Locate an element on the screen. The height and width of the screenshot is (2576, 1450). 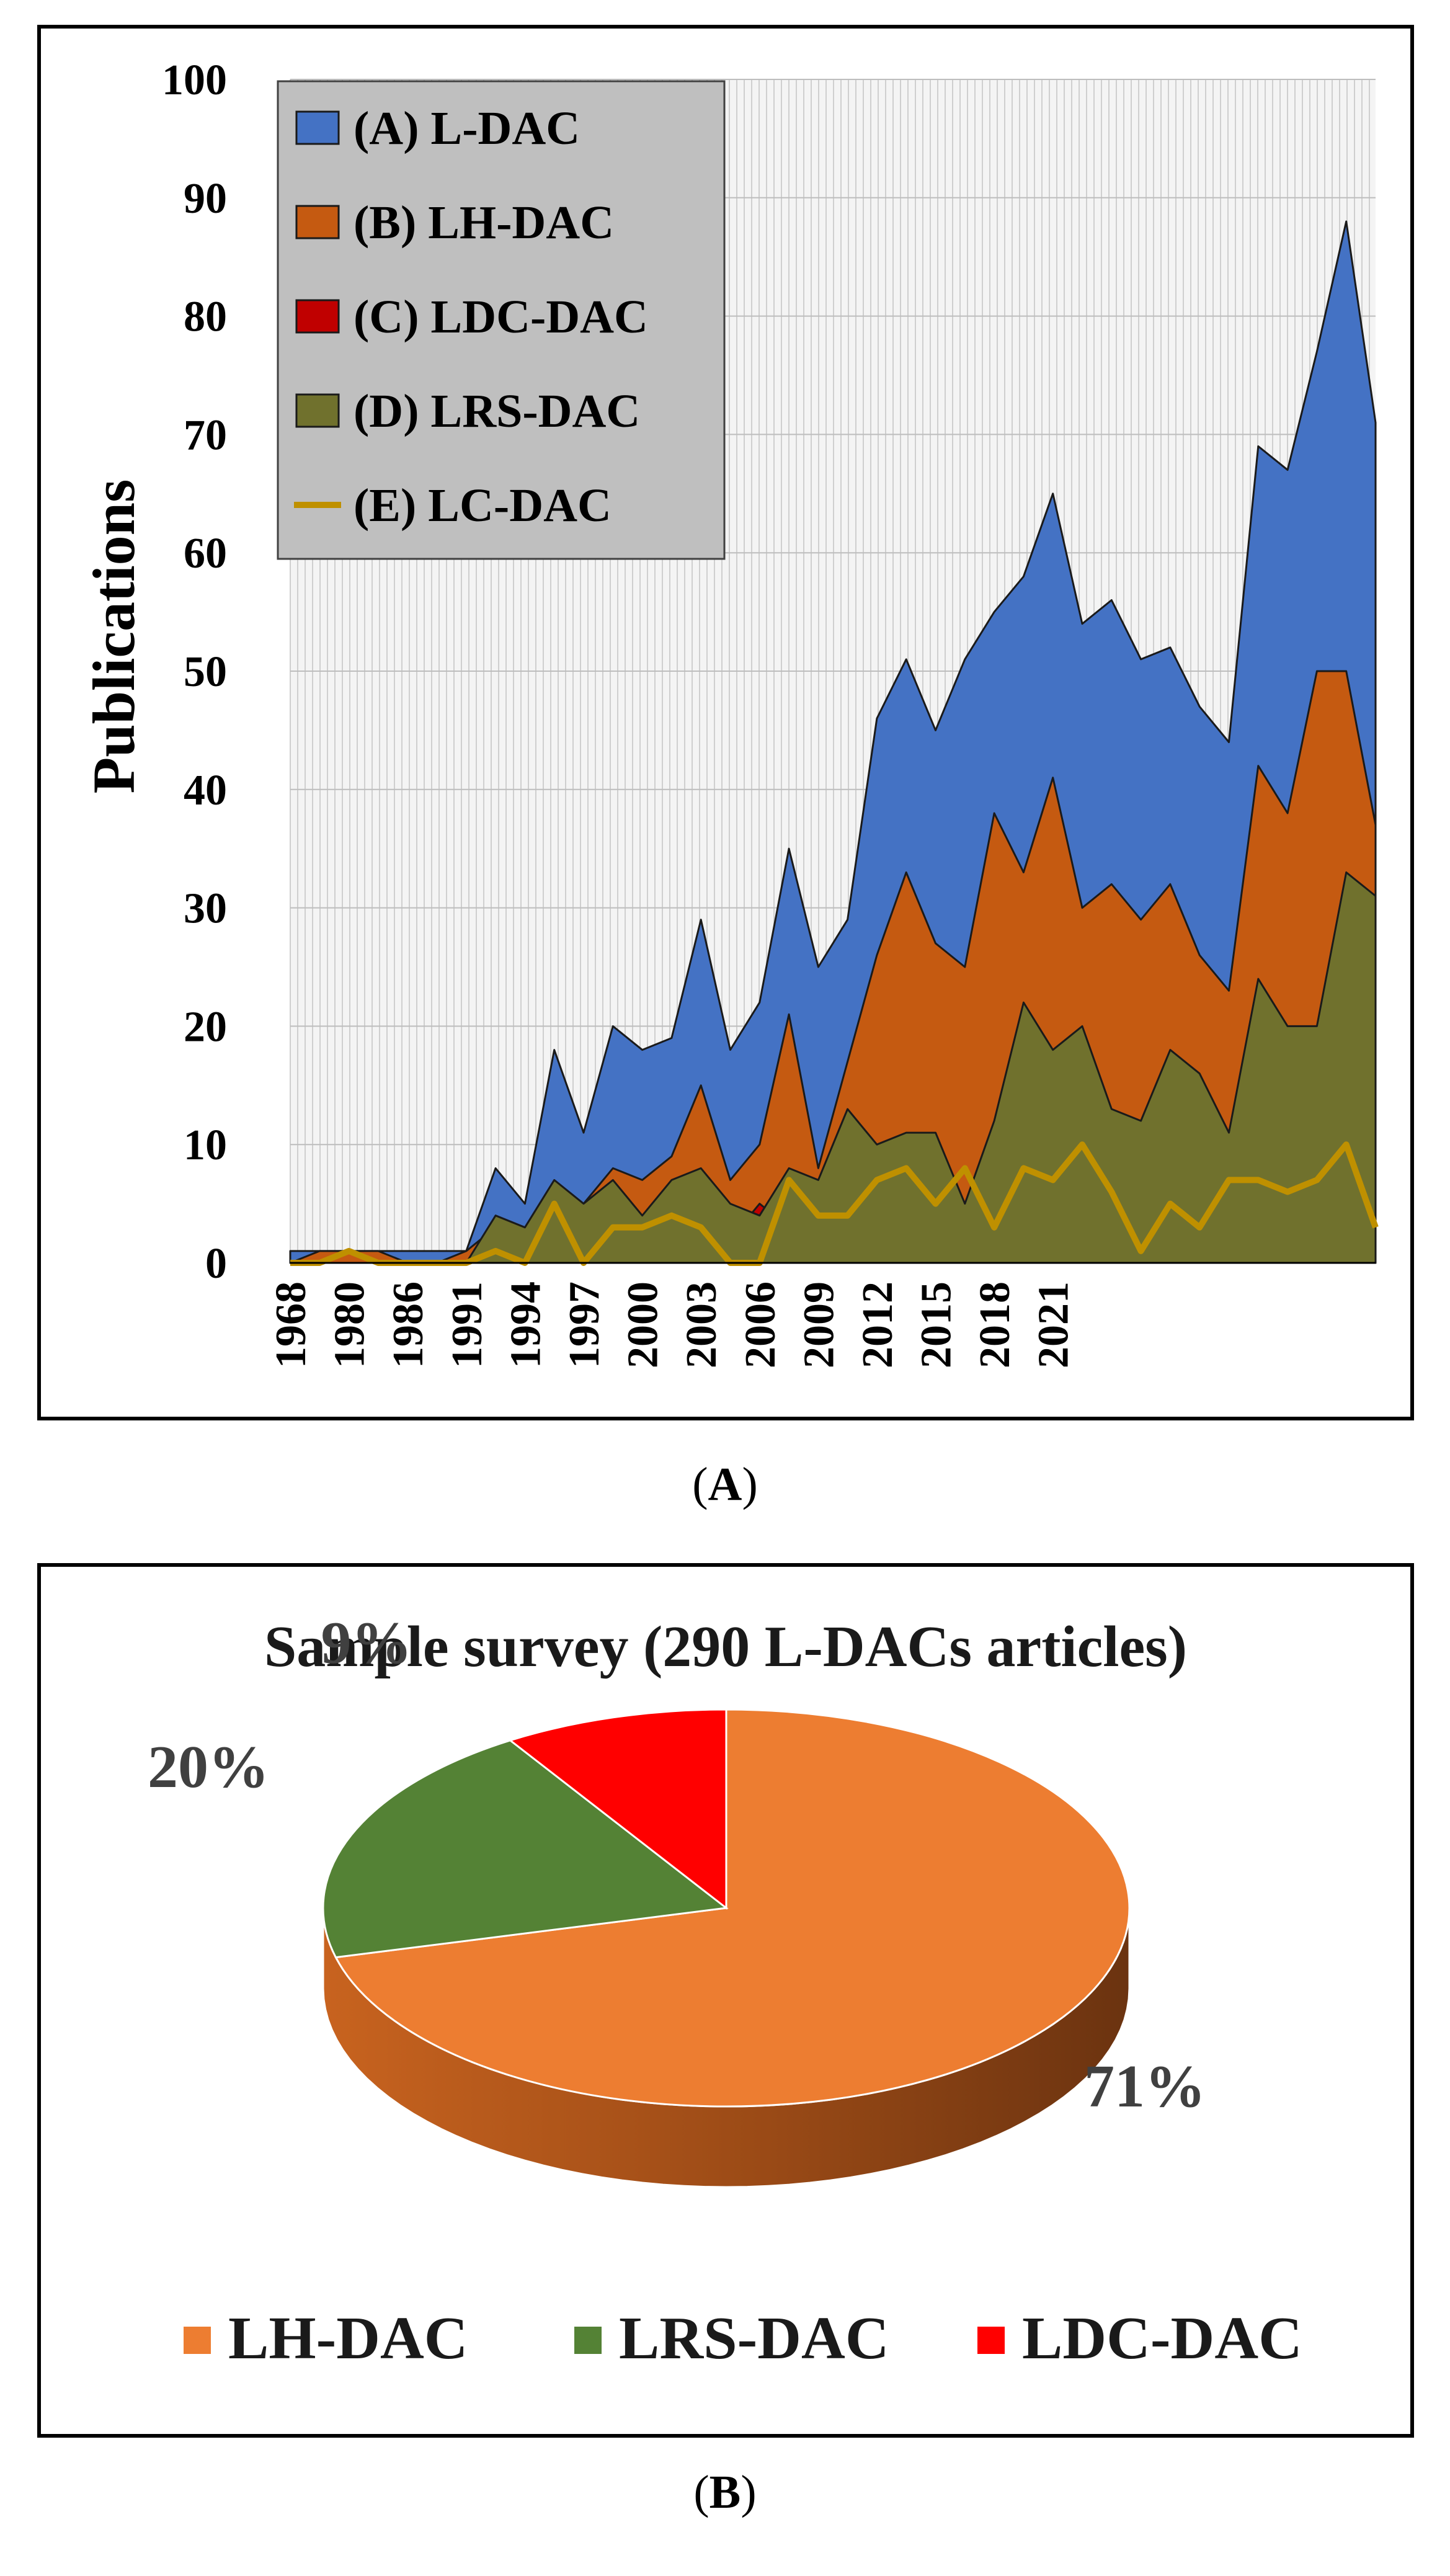
x-tick-label: 2015 is located at coordinates (937, 1325).